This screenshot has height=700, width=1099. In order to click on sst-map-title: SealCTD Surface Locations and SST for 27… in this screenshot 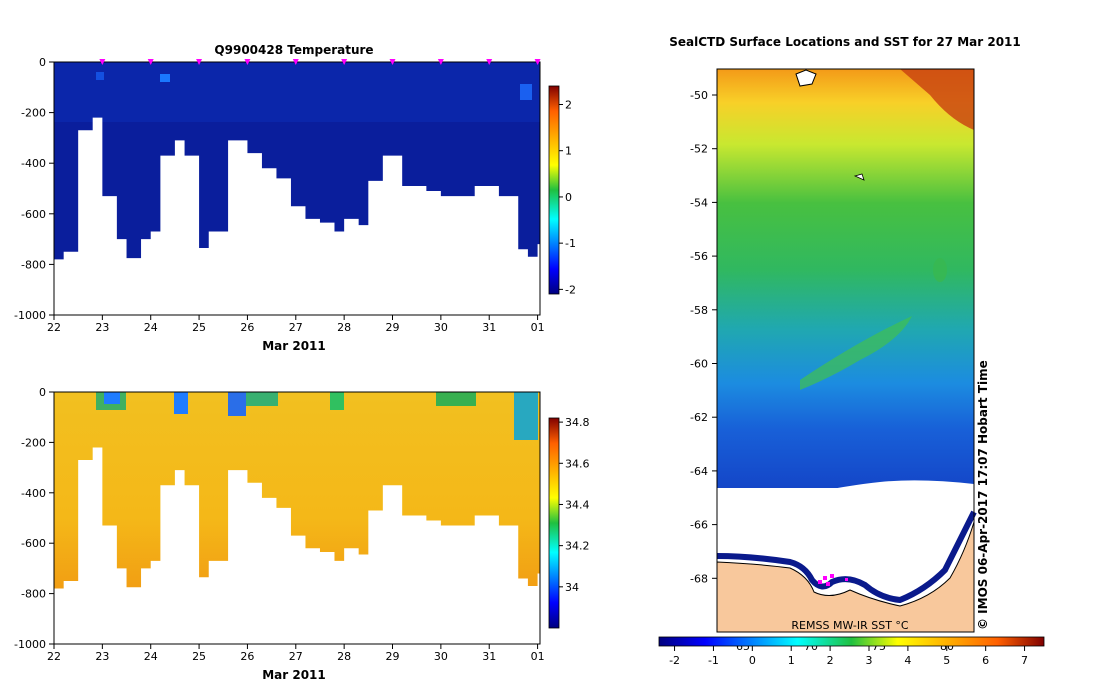, I will do `click(845, 42)`.